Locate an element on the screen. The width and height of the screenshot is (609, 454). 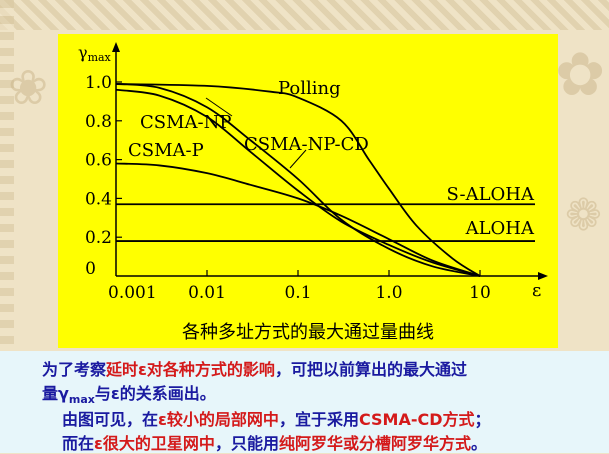
x-tick-label: 1.0 is located at coordinates (388, 293).